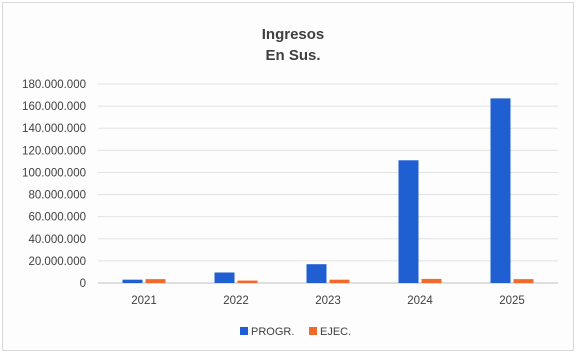 Image resolution: width=576 pixels, height=353 pixels. Describe the element at coordinates (57, 262) in the screenshot. I see `y-tick-label: 20.000.000` at that location.